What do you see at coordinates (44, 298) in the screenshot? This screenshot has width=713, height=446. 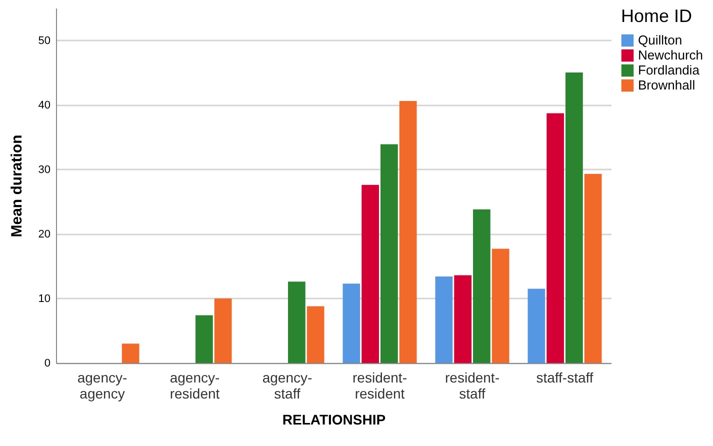 I see `y-tick-label: 10` at bounding box center [44, 298].